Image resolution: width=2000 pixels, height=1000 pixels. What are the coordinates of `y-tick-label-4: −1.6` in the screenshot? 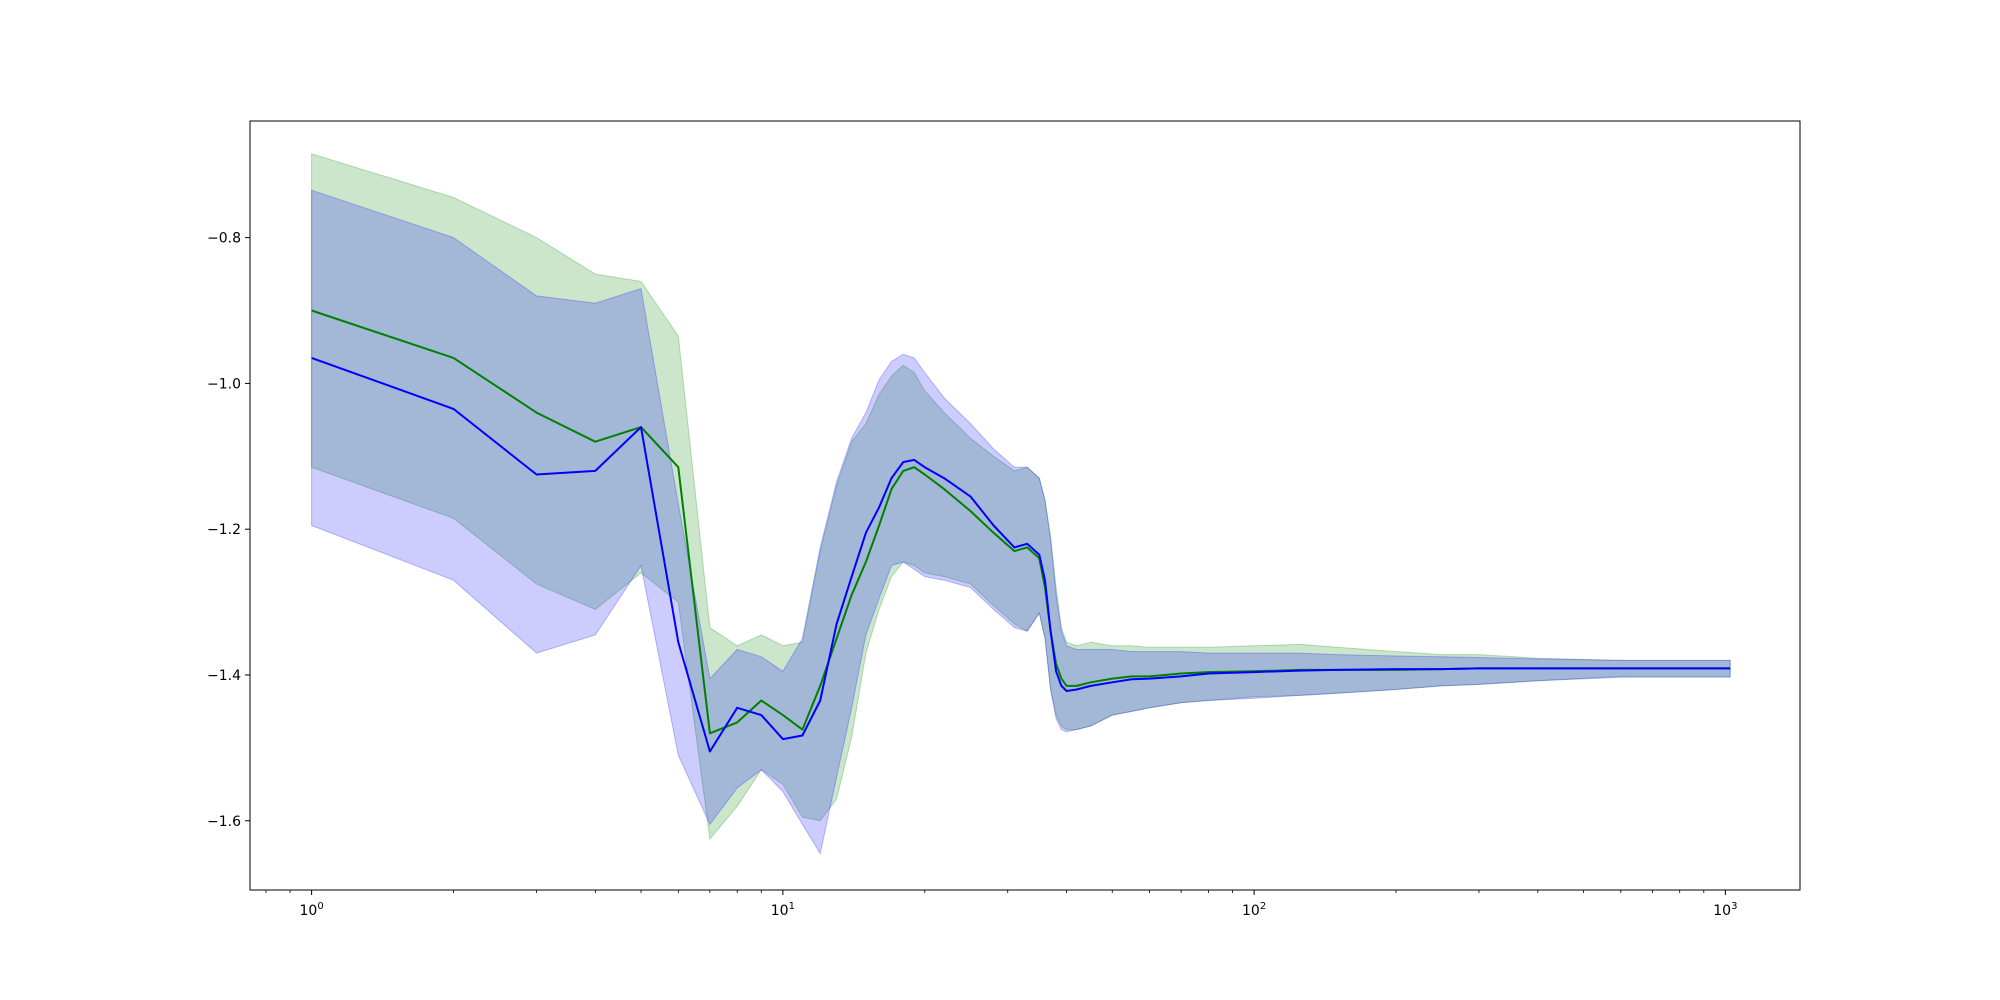 It's located at (224, 822).